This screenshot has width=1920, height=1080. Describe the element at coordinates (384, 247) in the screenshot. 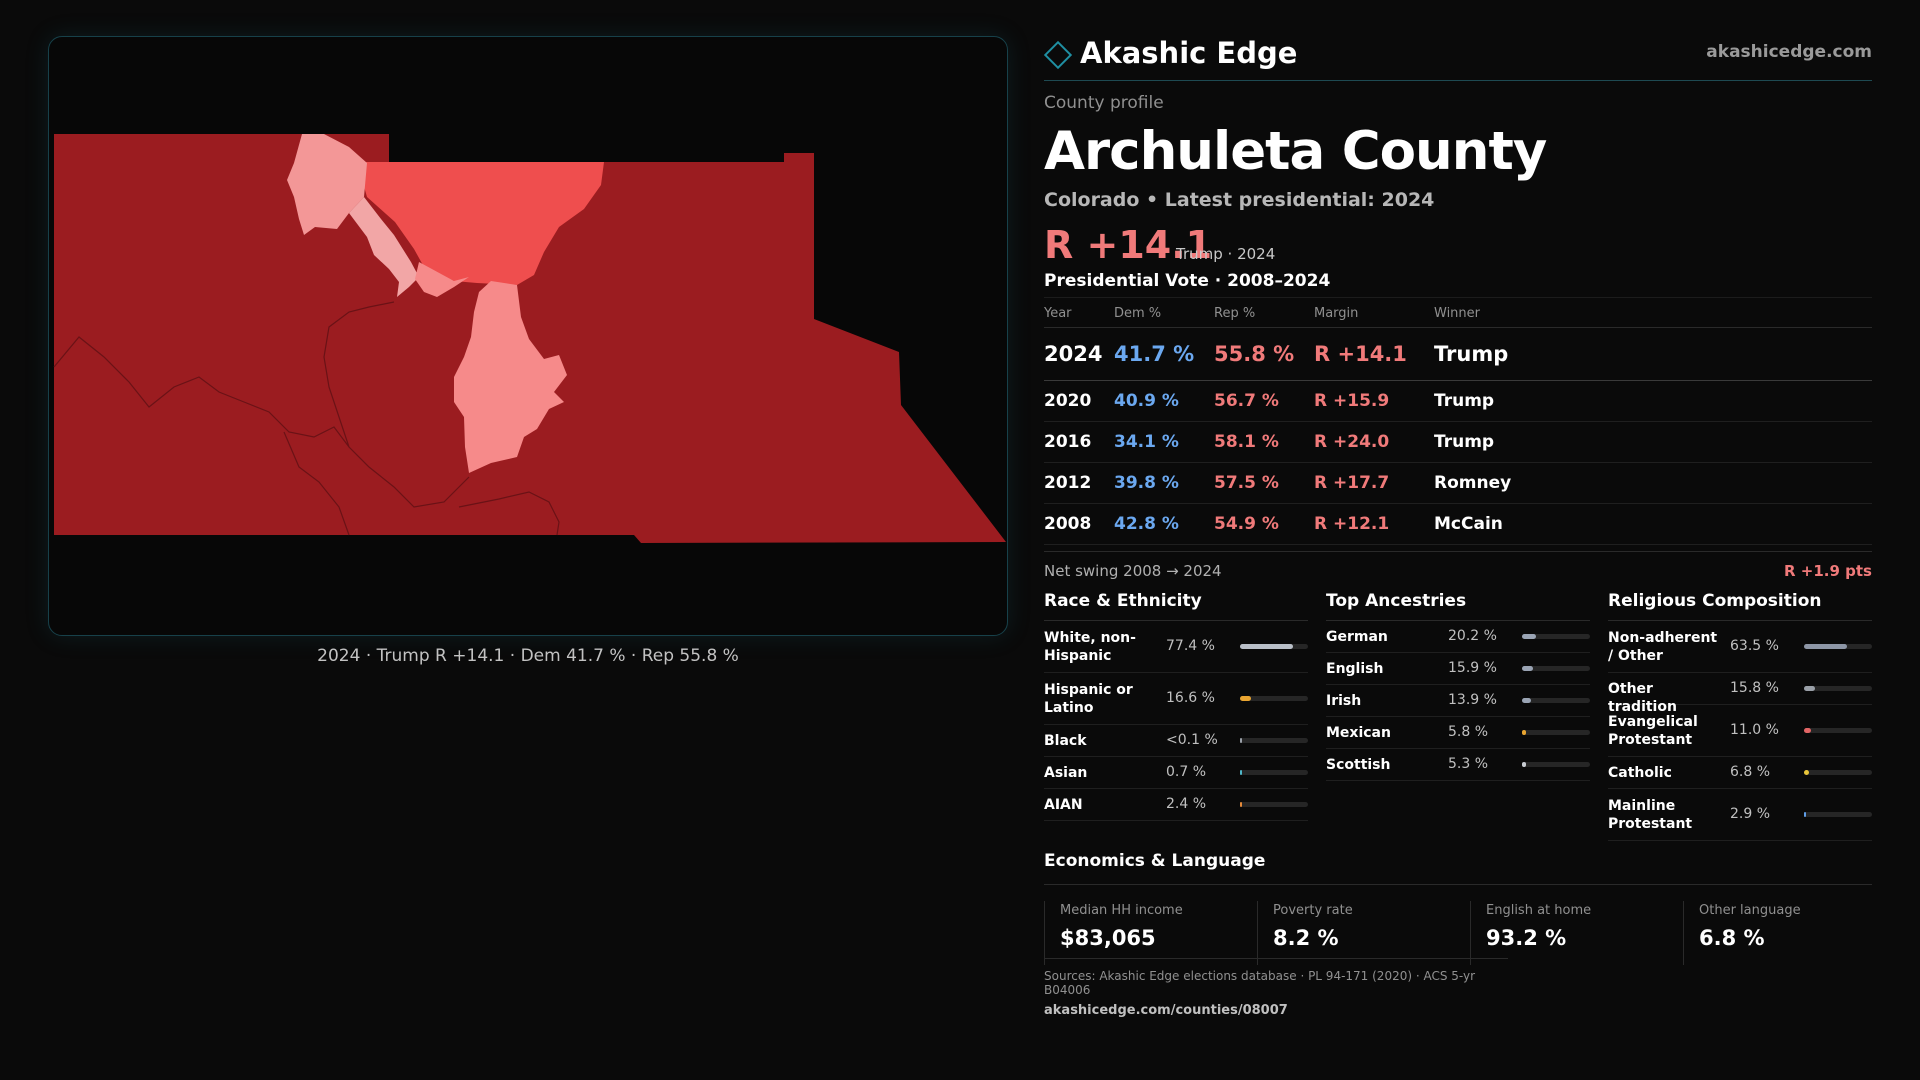

I see `precinct-north-strip` at that location.